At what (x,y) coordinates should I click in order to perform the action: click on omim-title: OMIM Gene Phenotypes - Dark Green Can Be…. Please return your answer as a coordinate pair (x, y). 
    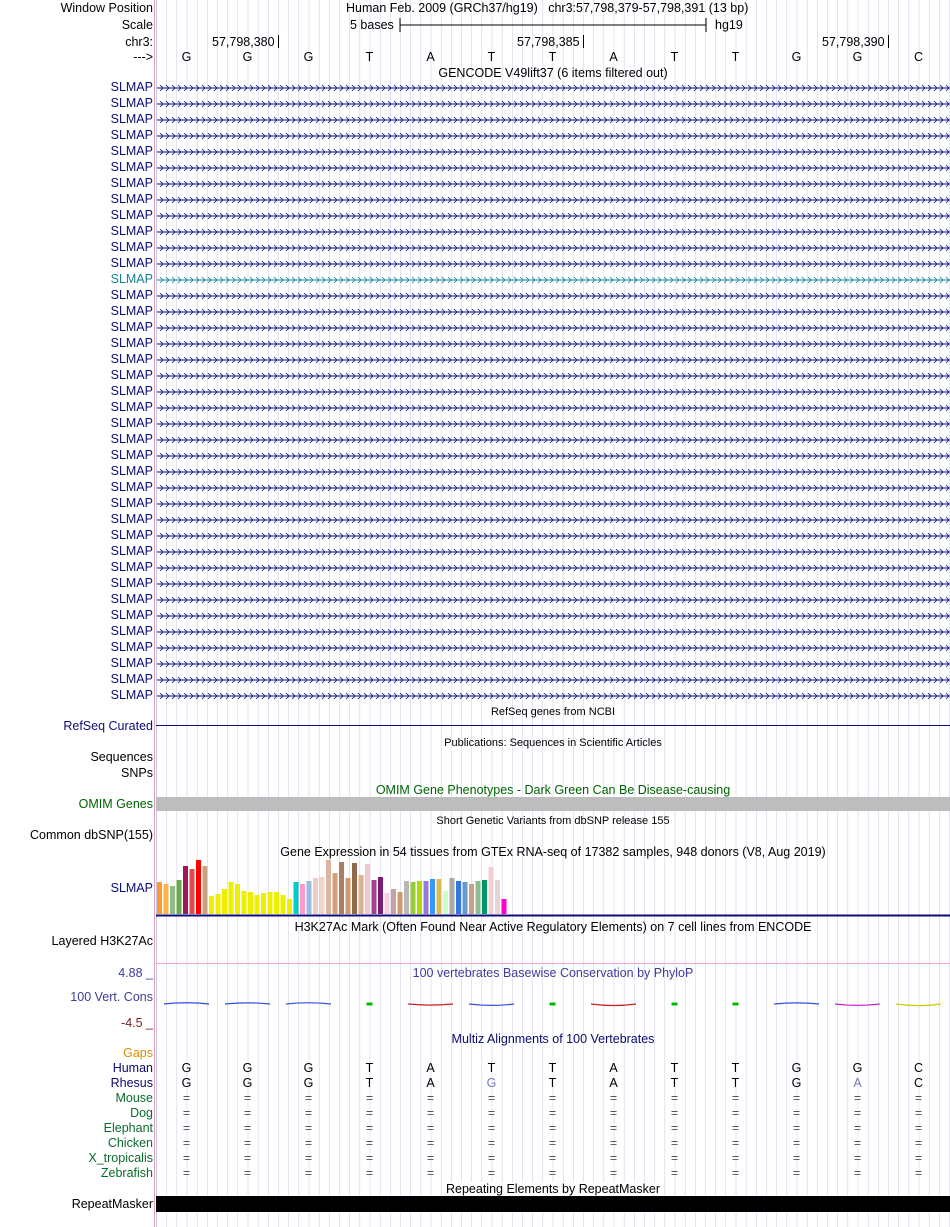
    Looking at the image, I should click on (553, 790).